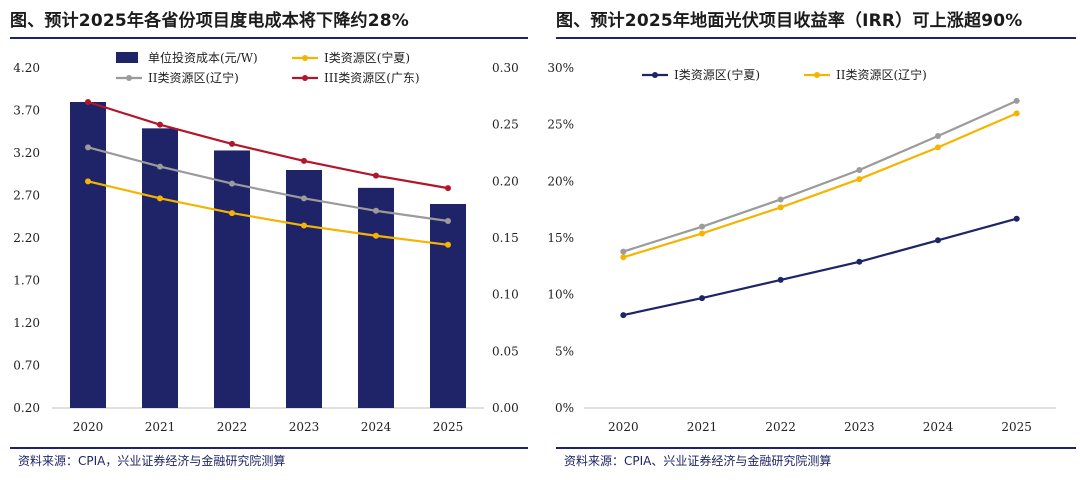  Describe the element at coordinates (789, 21) in the screenshot. I see `right-chart-title: 图、预计2025年地面光伏项目收益率（IRR）可上涨超90%` at that location.